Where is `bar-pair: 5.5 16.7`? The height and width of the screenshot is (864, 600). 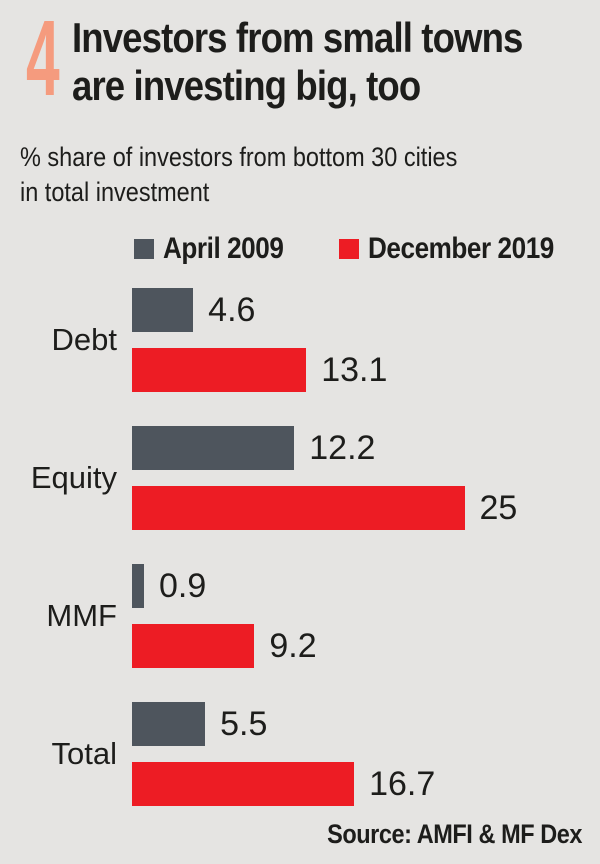
bar-pair: 5.5 16.7 is located at coordinates (366, 754).